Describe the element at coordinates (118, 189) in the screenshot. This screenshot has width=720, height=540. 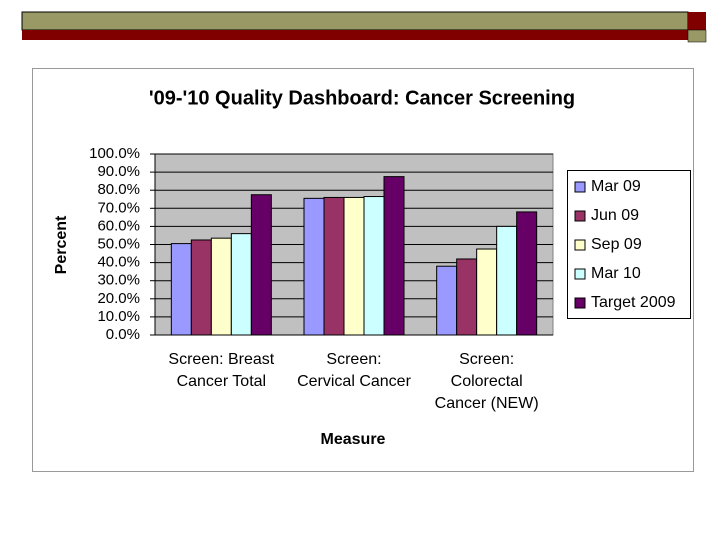
I see `y-tick-label: 80.0%` at that location.